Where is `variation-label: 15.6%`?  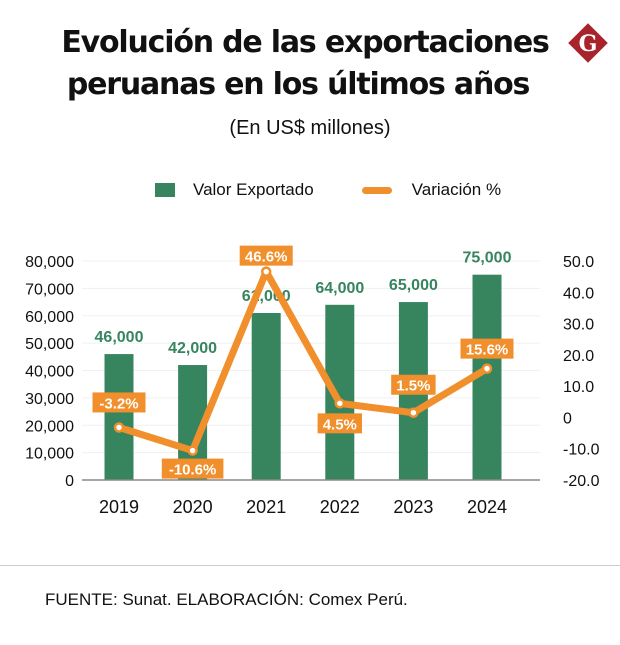
variation-label: 15.6% is located at coordinates (487, 350).